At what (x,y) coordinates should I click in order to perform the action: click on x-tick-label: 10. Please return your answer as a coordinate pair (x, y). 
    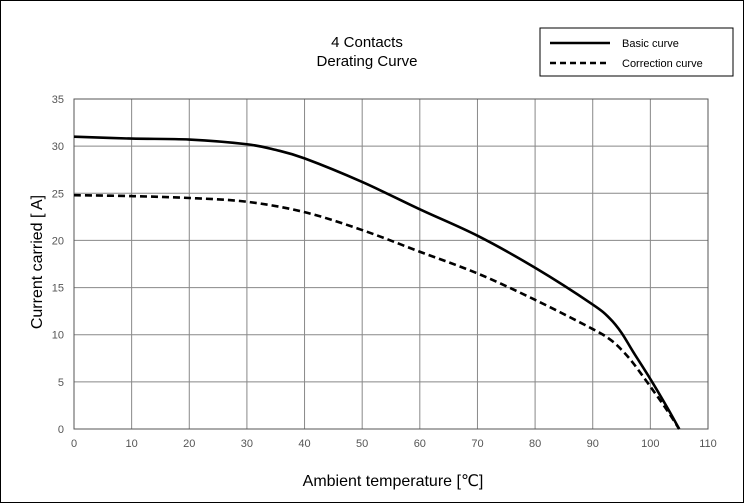
    Looking at the image, I should click on (132, 444).